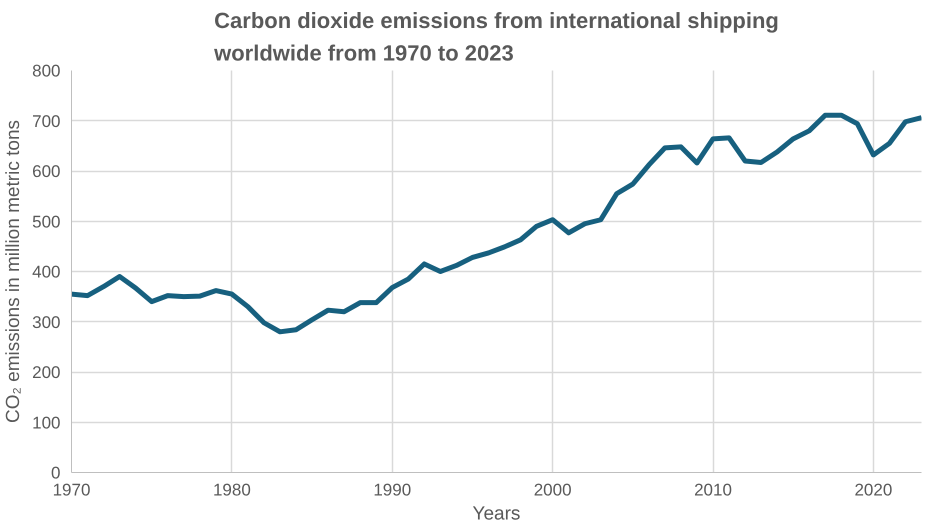 The width and height of the screenshot is (941, 527). Describe the element at coordinates (231, 490) in the screenshot. I see `x-tick-label: 1980` at that location.